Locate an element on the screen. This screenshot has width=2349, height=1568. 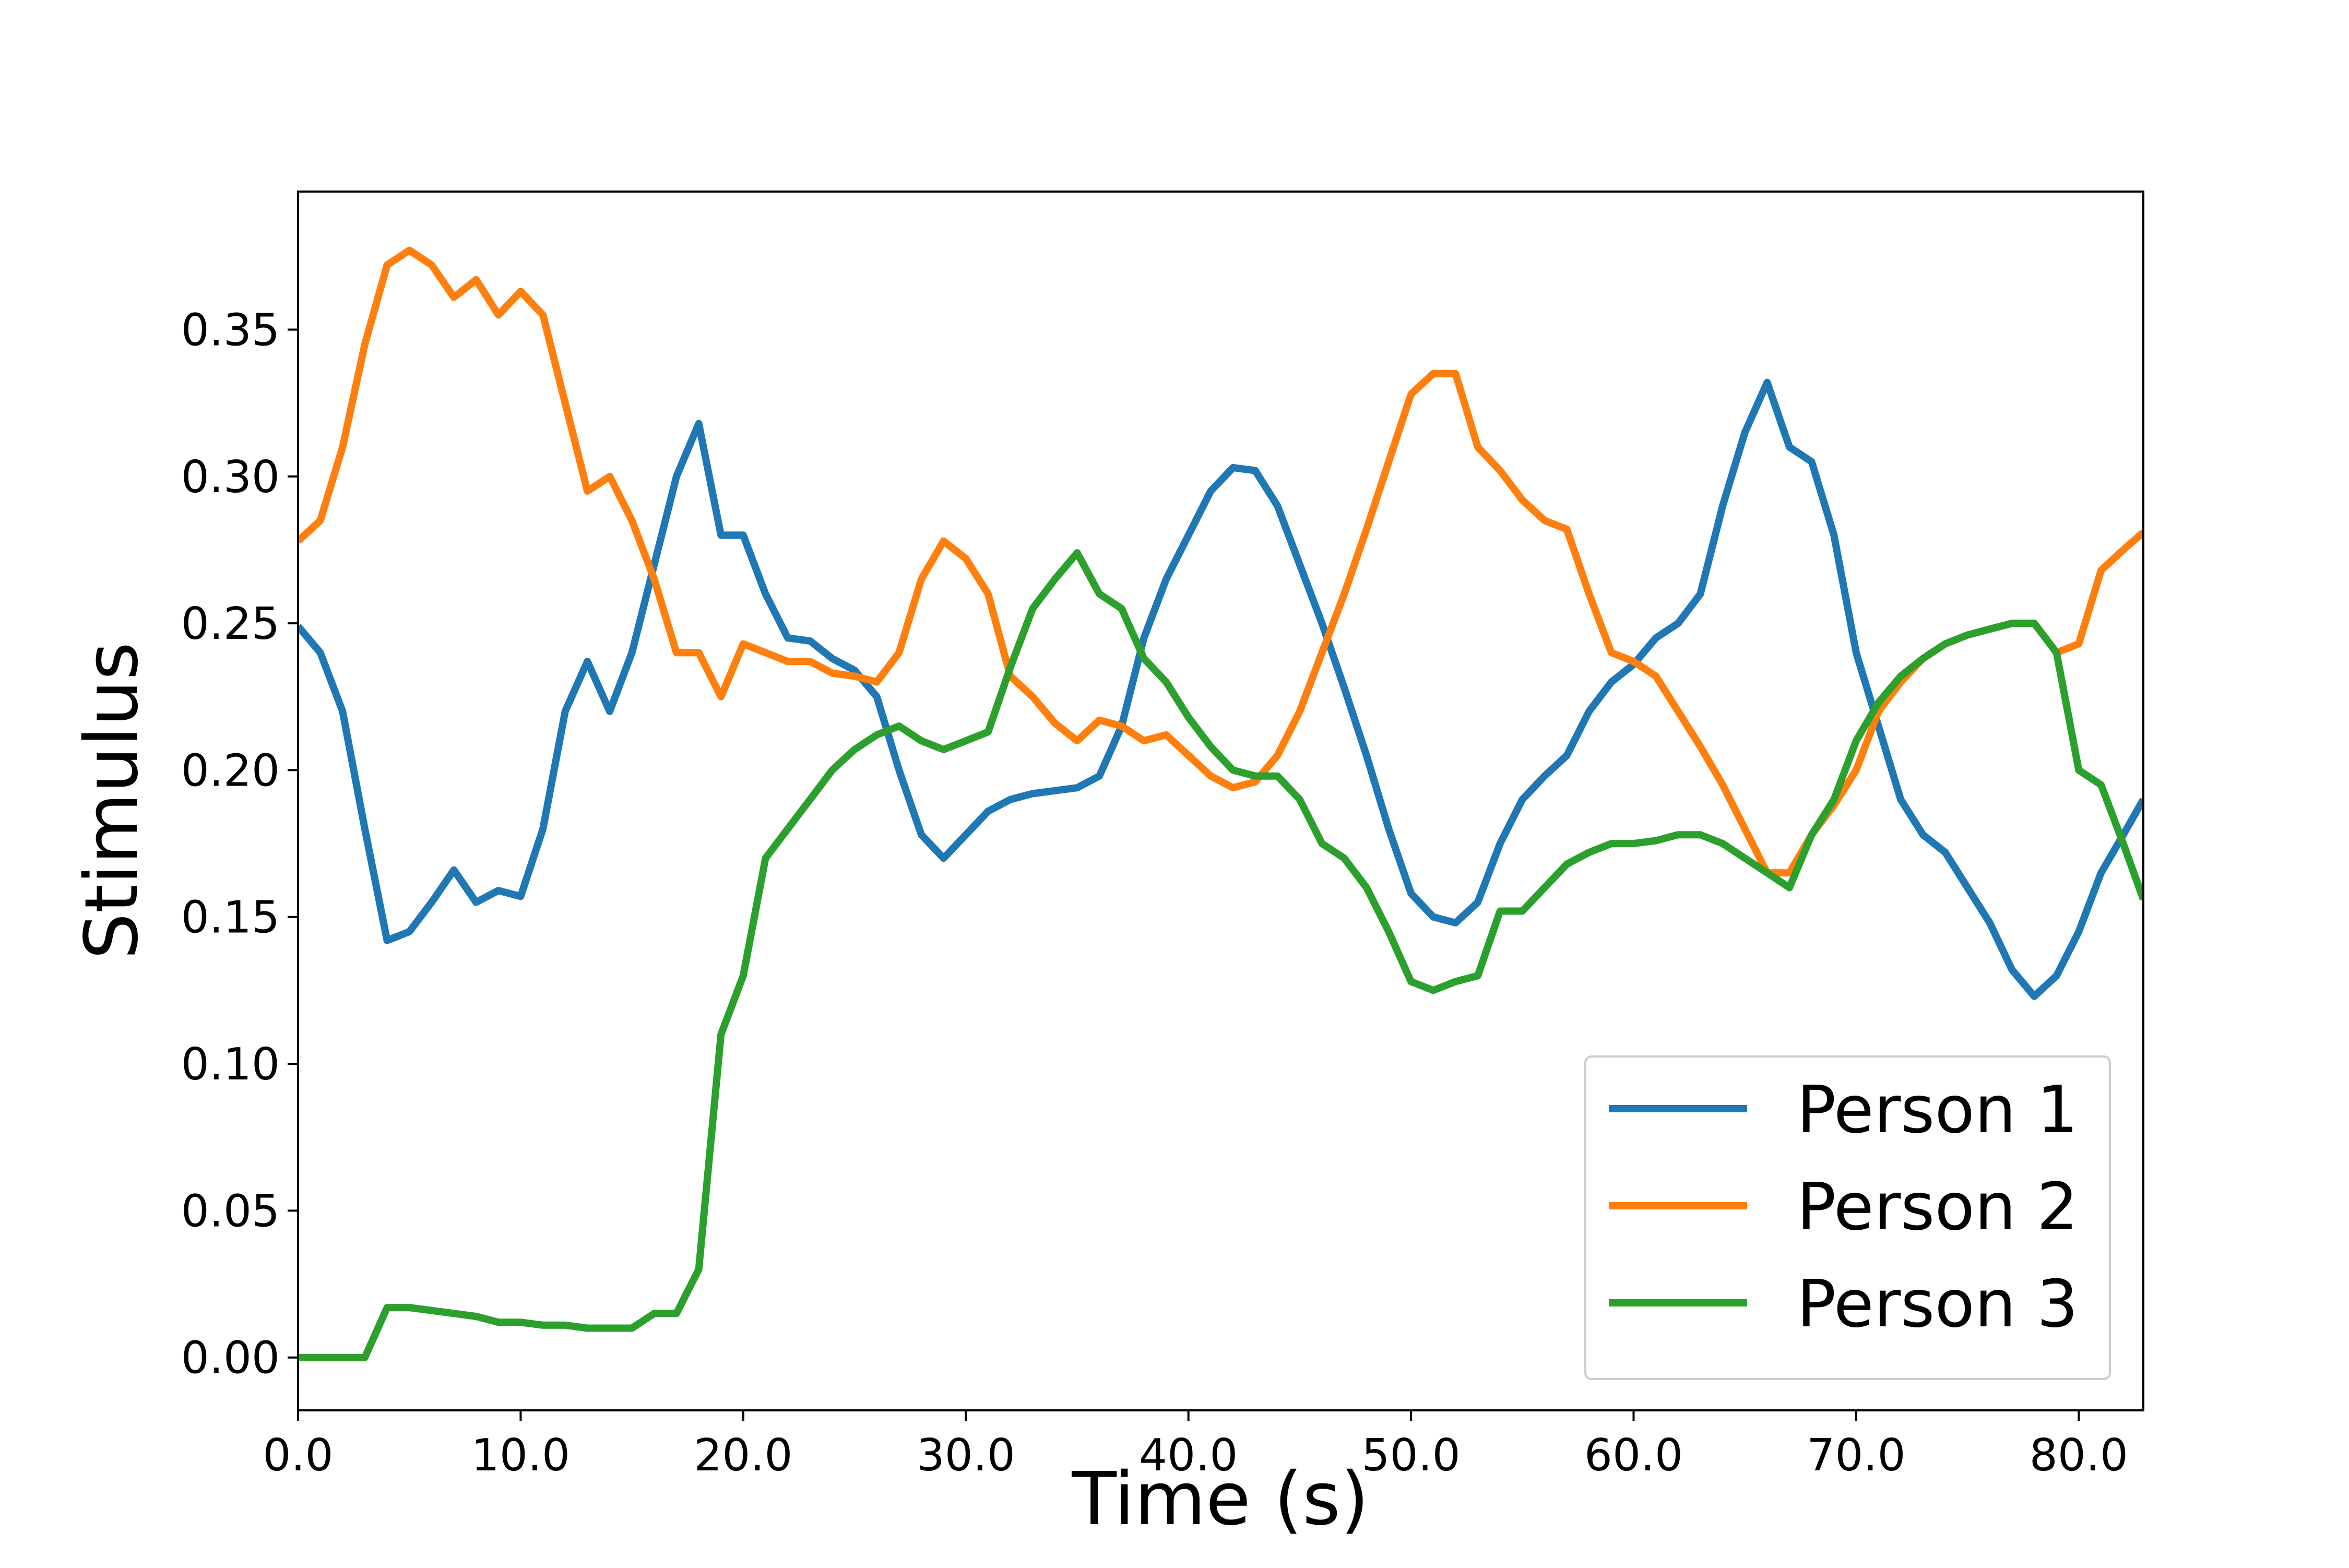
y-tick-label: 0.05 is located at coordinates (230, 1211).